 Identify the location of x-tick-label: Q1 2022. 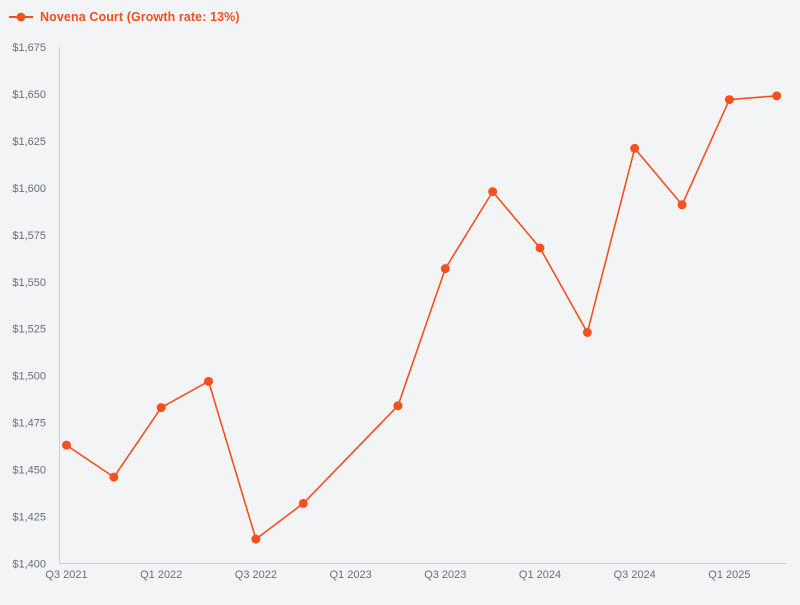
(161, 575).